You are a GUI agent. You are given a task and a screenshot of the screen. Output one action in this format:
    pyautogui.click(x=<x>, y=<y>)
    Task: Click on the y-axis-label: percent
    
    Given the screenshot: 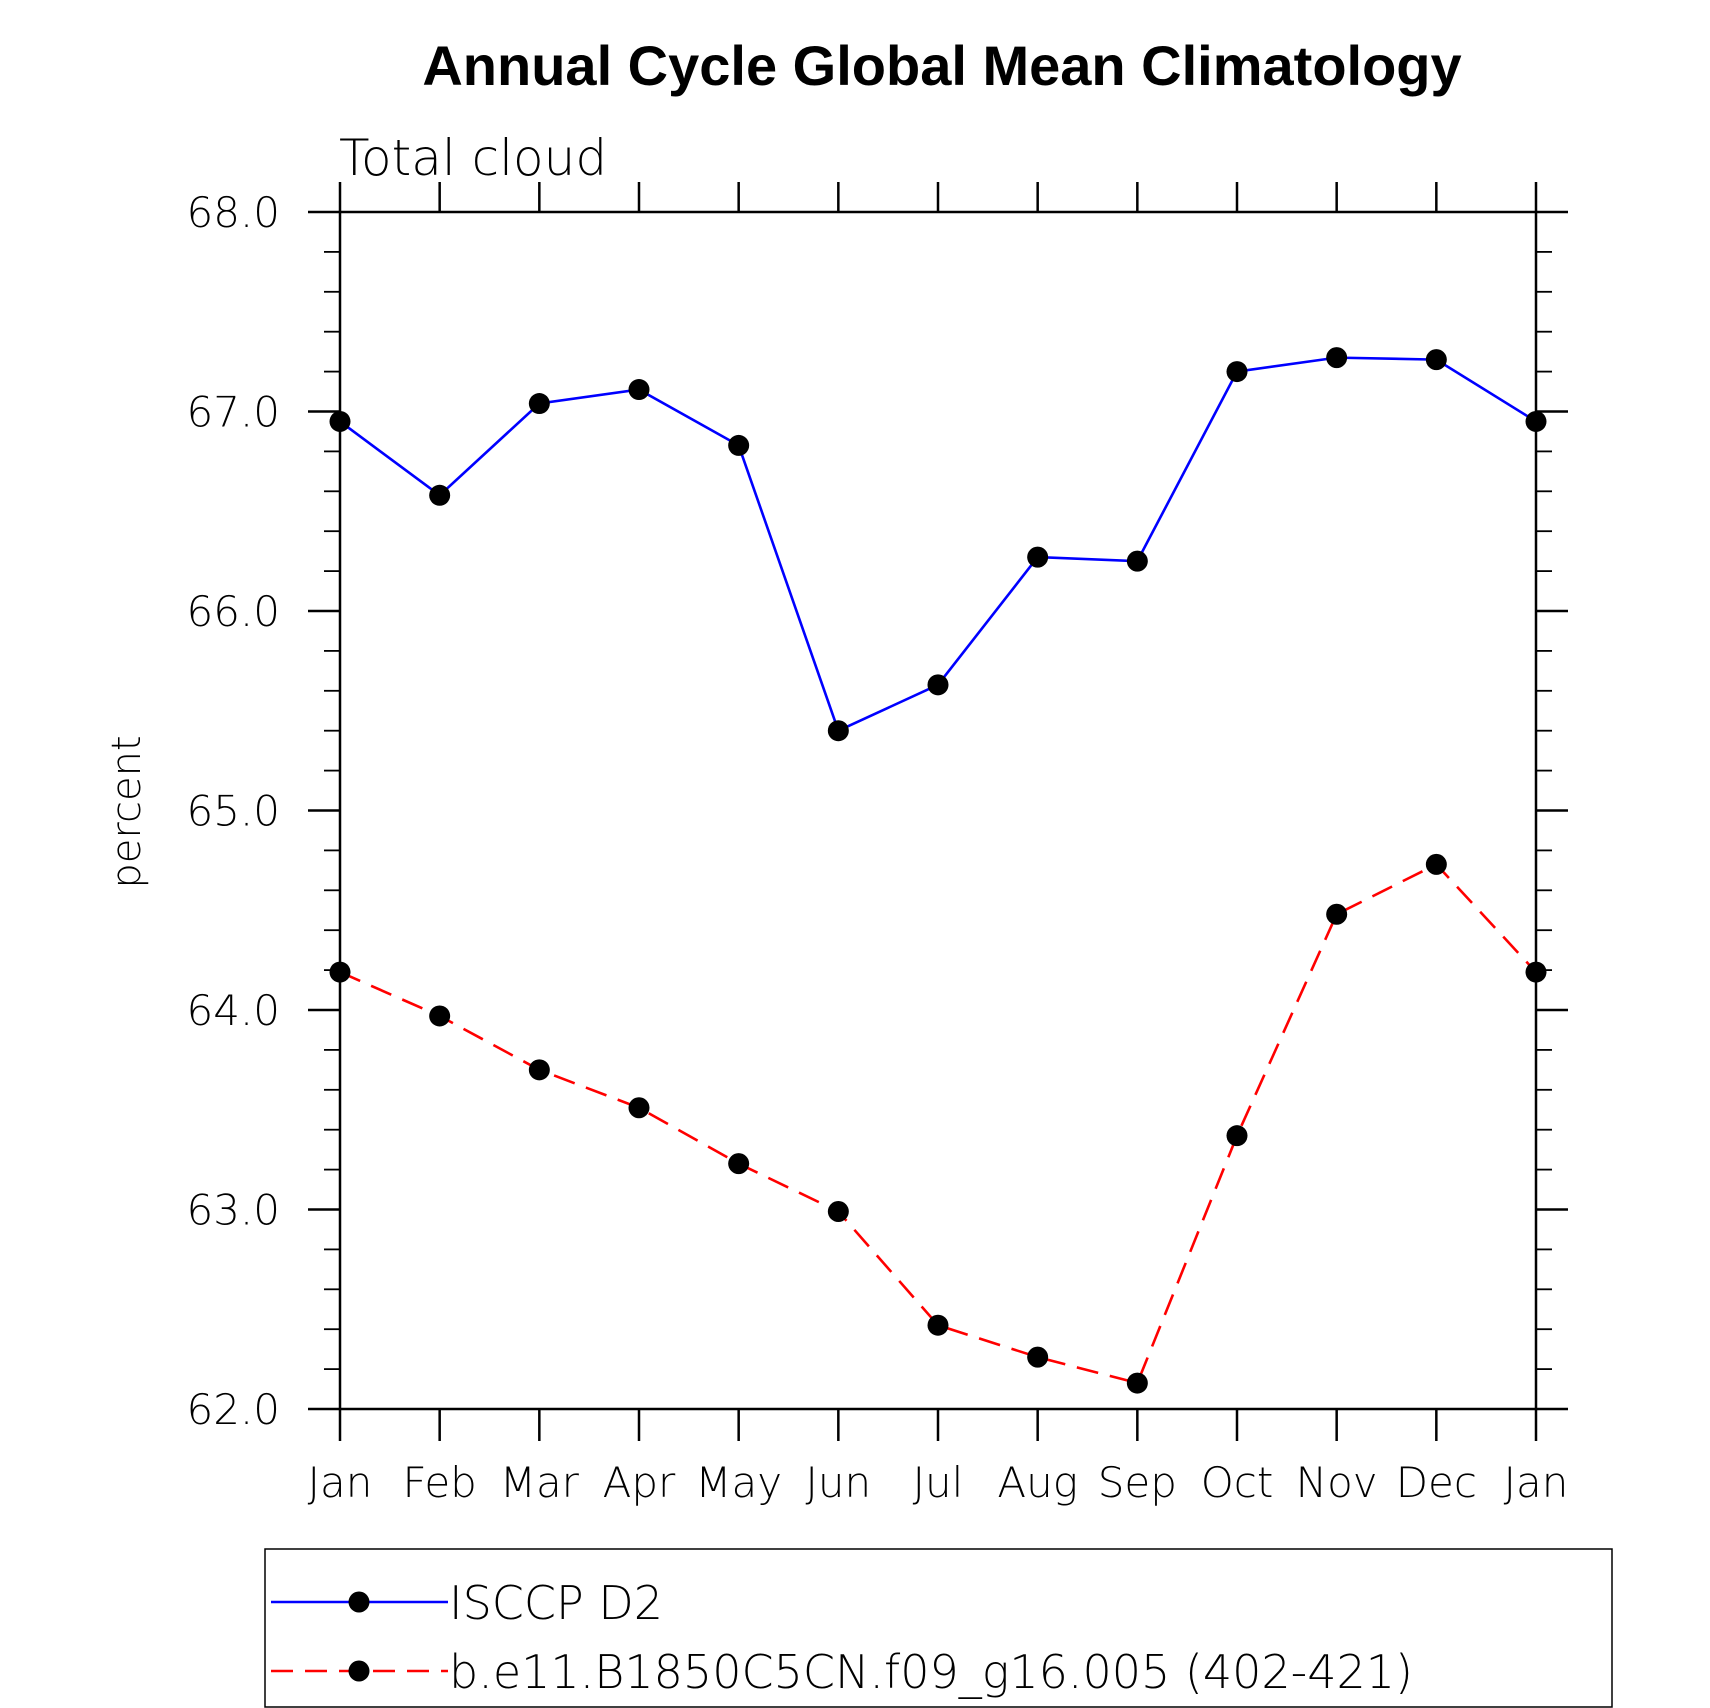 What is the action you would take?
    pyautogui.click(x=127, y=811)
    